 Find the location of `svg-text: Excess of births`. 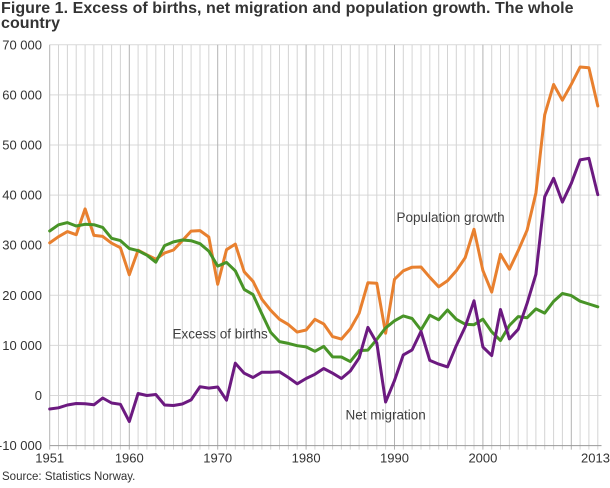

svg-text: Excess of births is located at coordinates (221, 334).